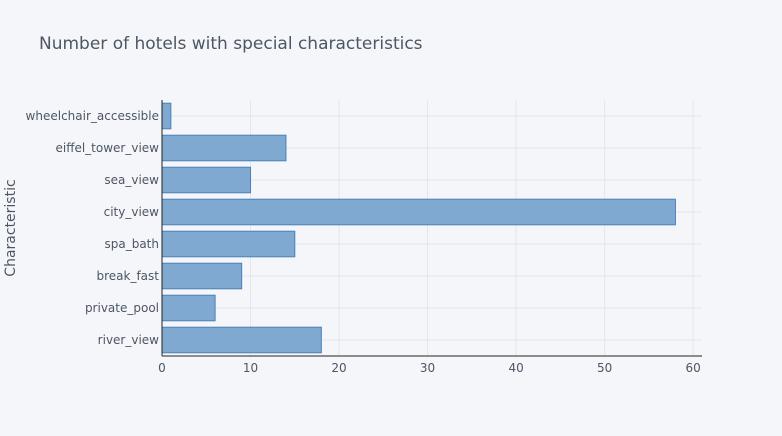 The image size is (782, 436). Describe the element at coordinates (162, 368) in the screenshot. I see `x-tick-label: 0` at that location.